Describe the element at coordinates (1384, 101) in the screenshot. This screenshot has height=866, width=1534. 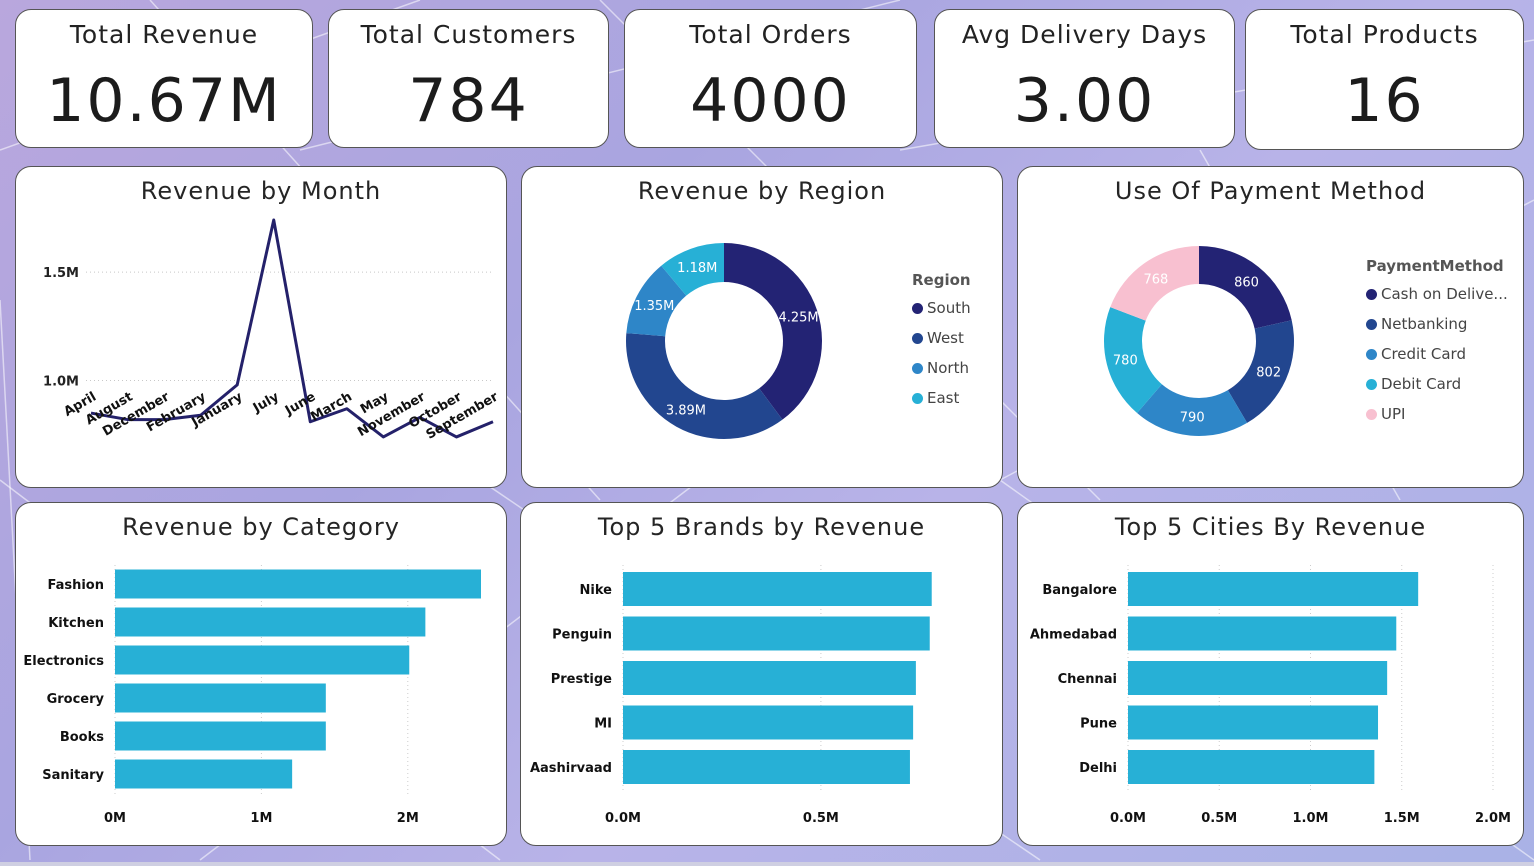
I see `kpi-value: 16` at that location.